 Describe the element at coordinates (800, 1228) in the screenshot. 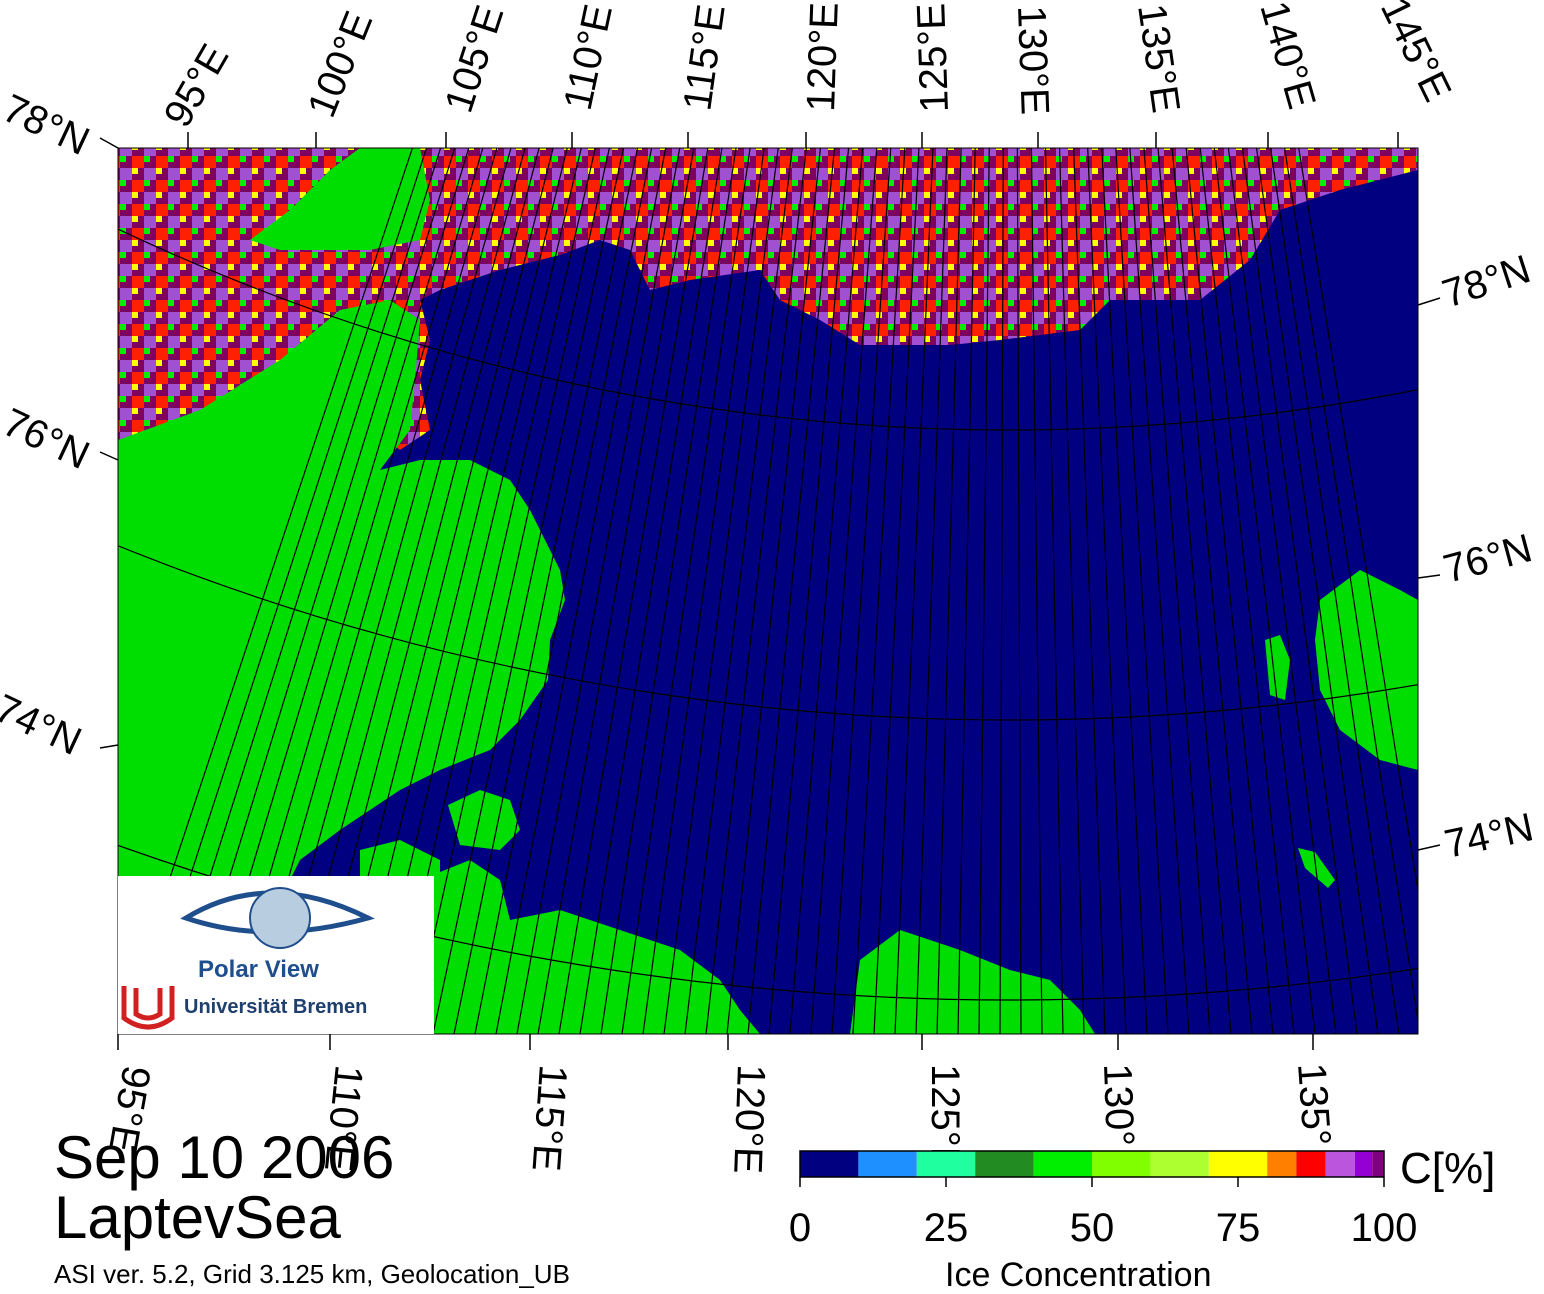

I see `colorbar-tick-label: 0` at that location.